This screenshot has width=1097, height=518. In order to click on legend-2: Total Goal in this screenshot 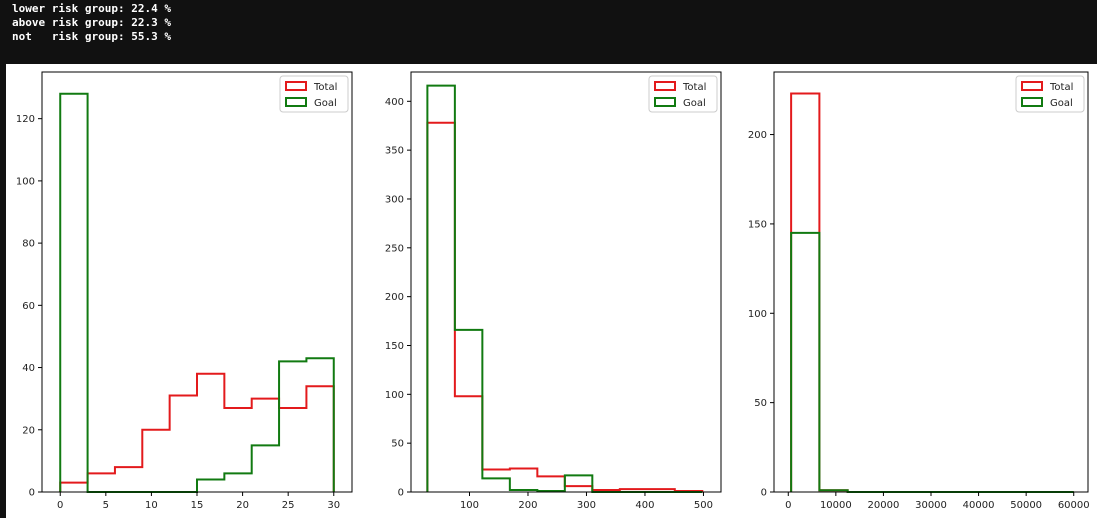, I will do `click(683, 94)`.